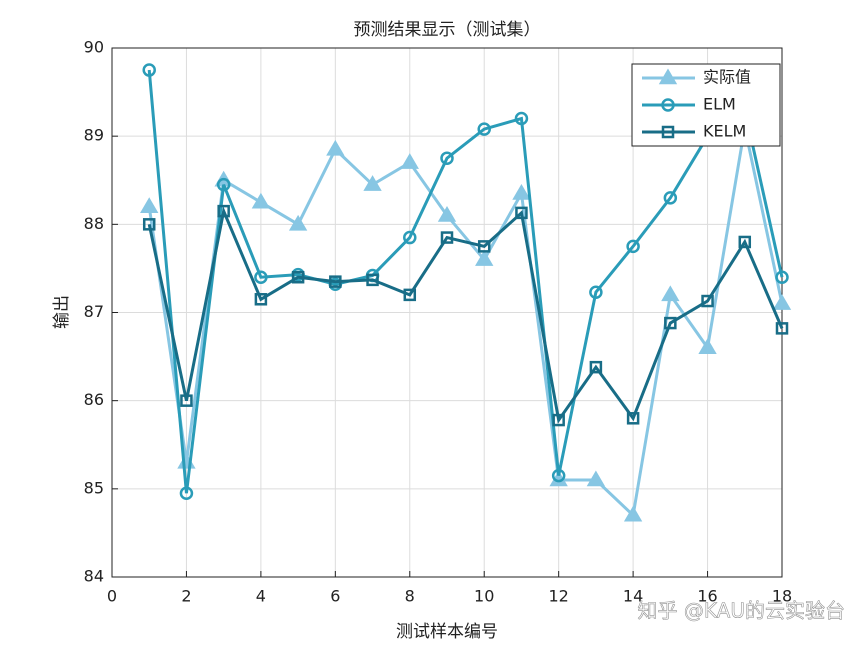 The width and height of the screenshot is (865, 649). Describe the element at coordinates (261, 596) in the screenshot. I see `x-tick-label: 4` at that location.